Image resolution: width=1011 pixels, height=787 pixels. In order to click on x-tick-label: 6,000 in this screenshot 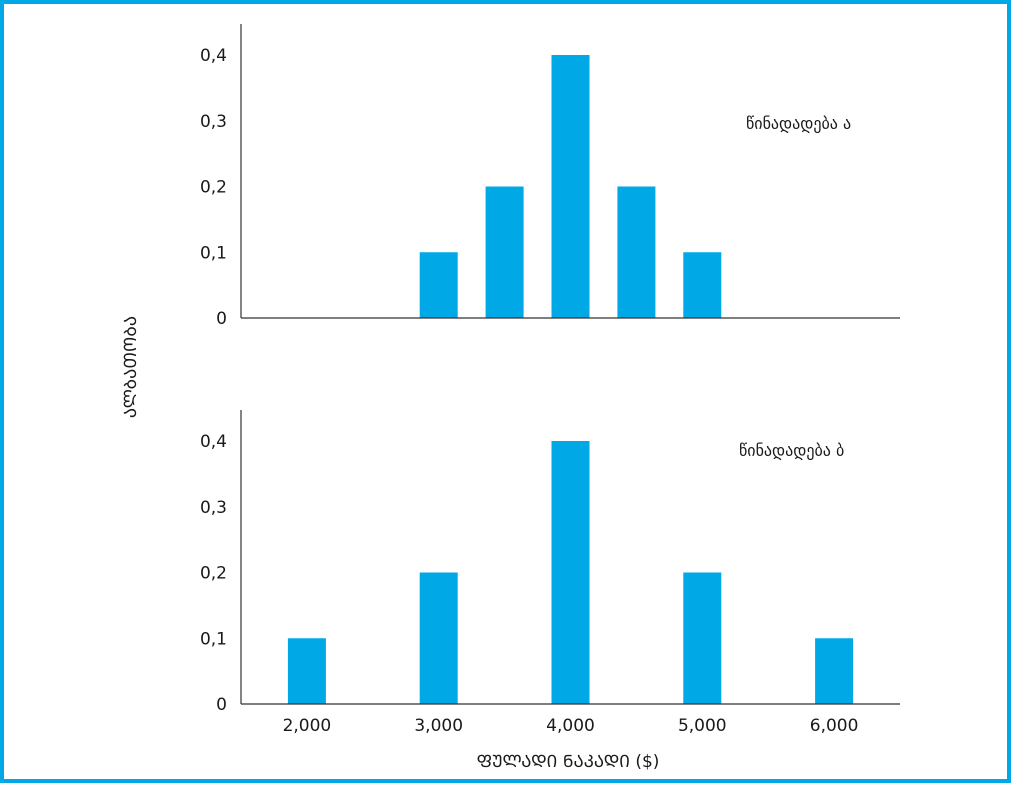, I will do `click(834, 726)`.